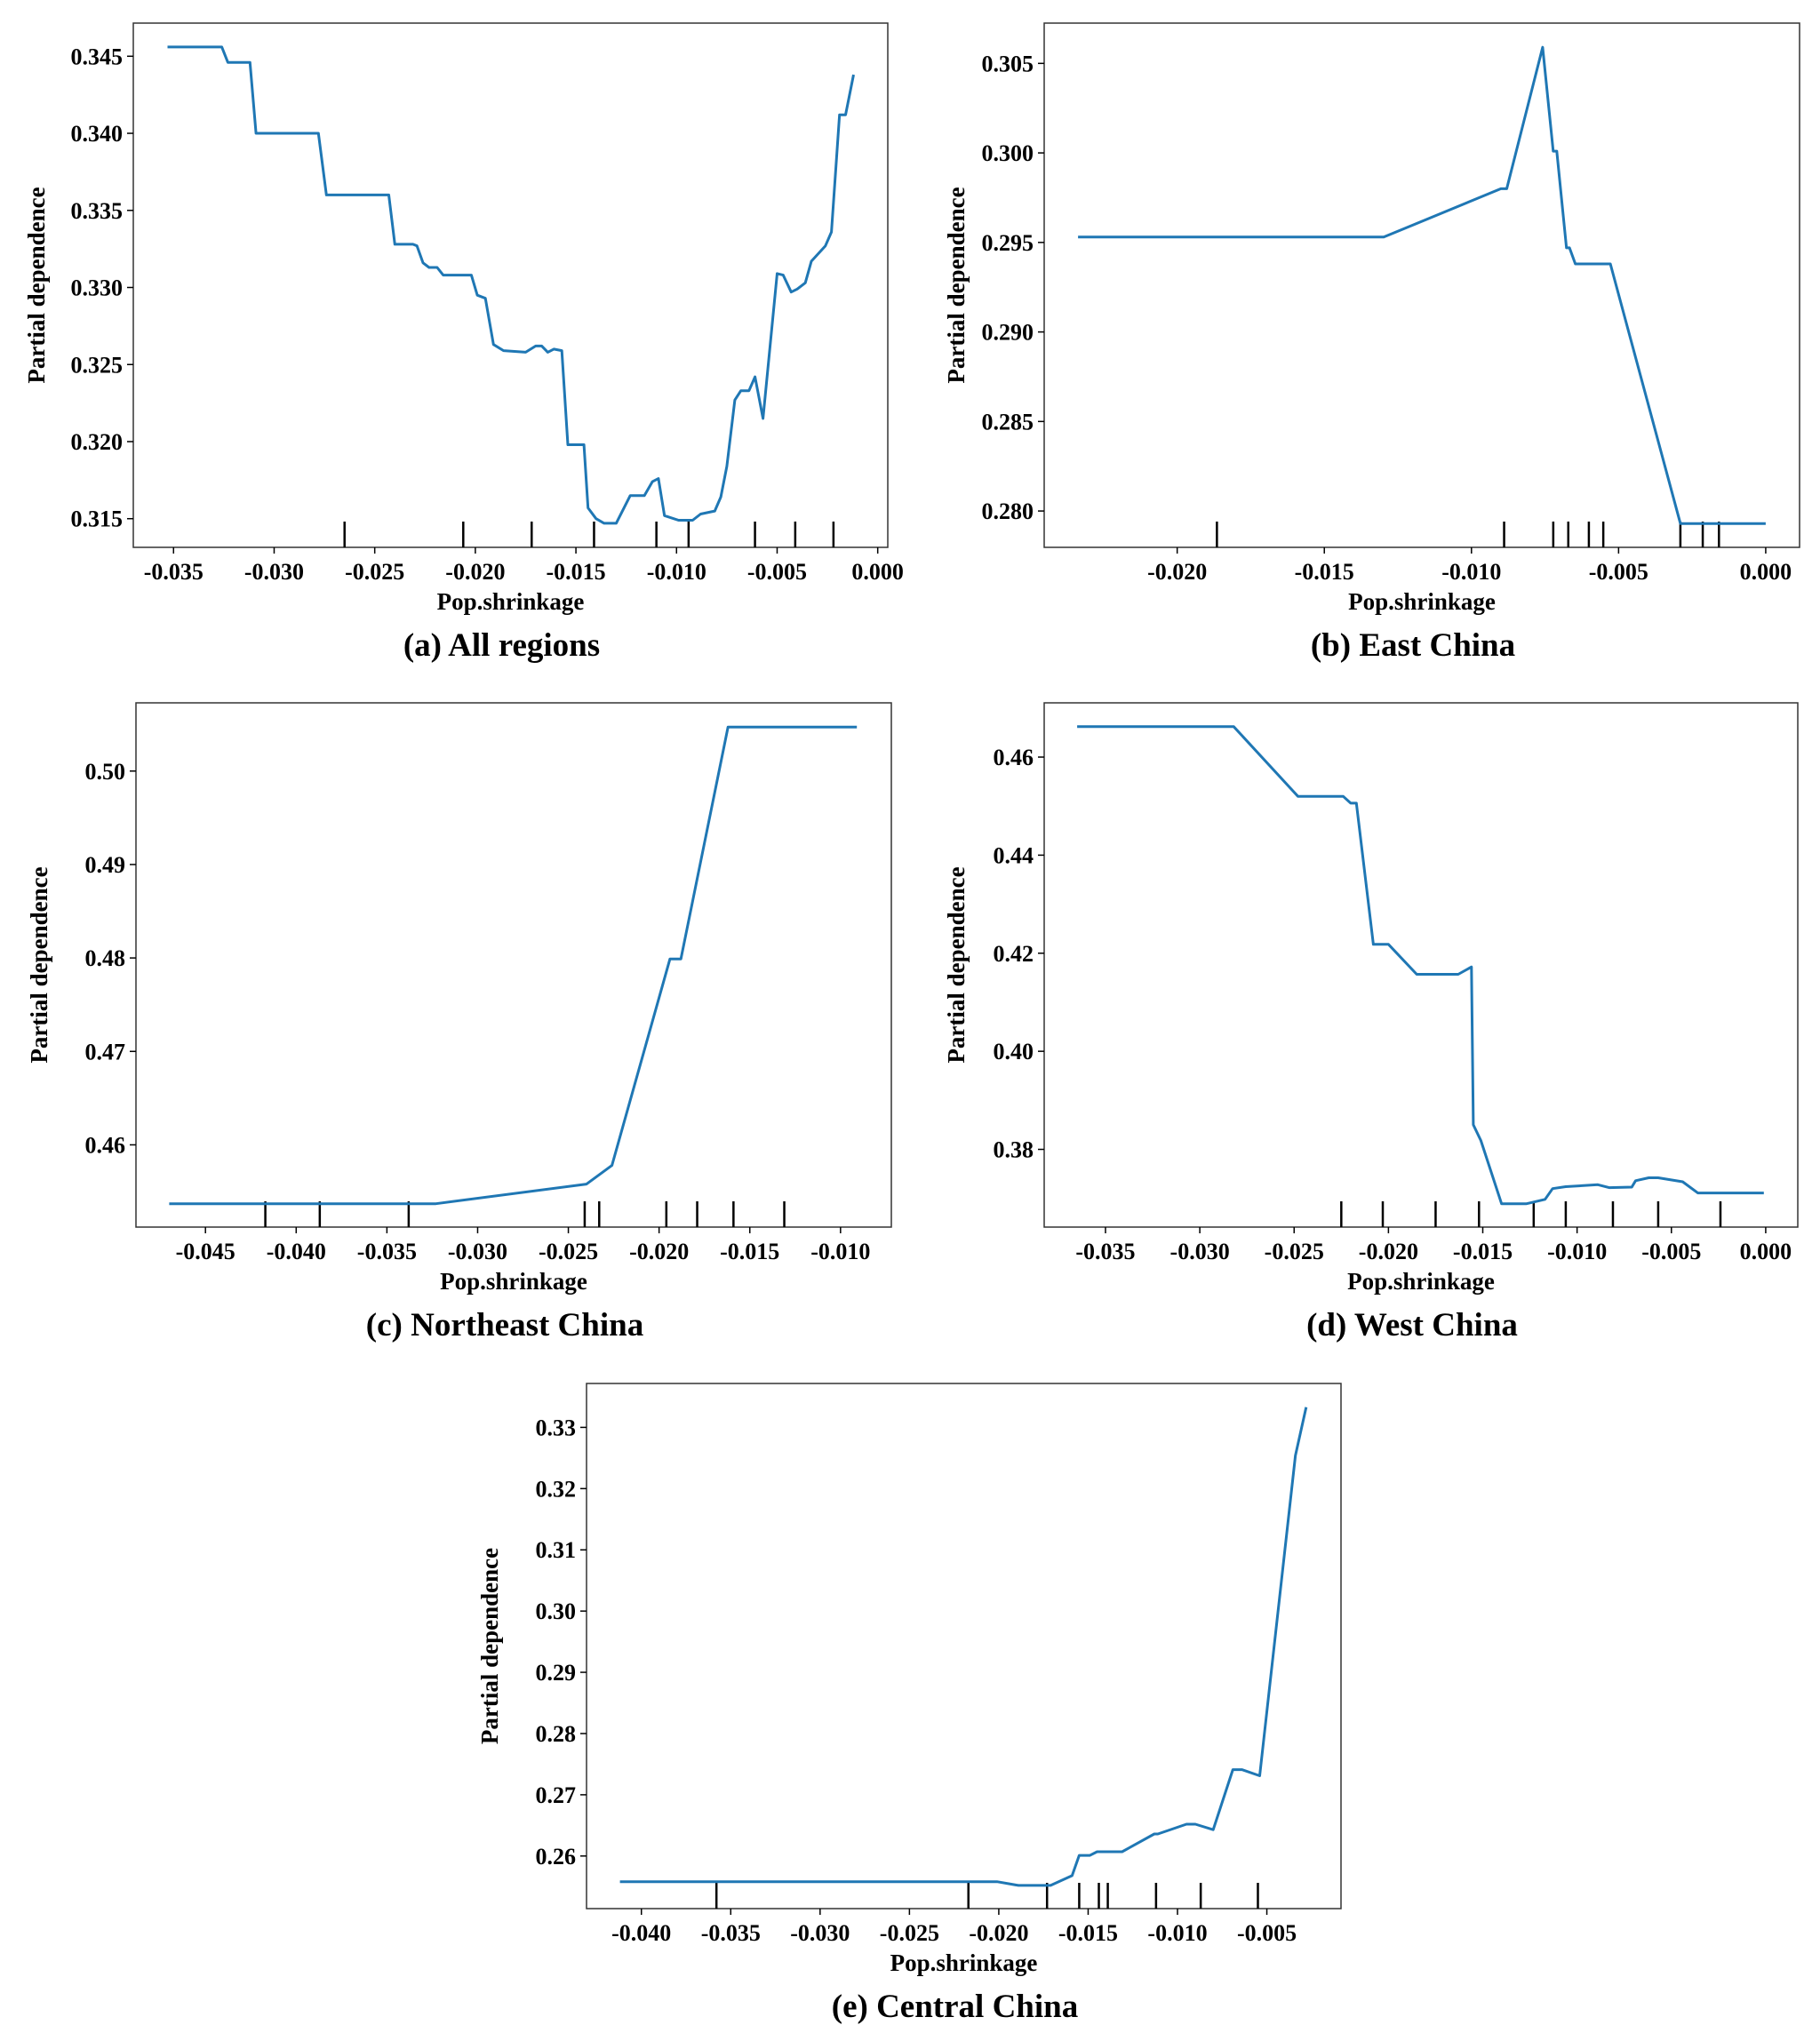 The height and width of the screenshot is (2041, 1820). I want to click on y-tick-label: 0.33, so click(556, 1428).